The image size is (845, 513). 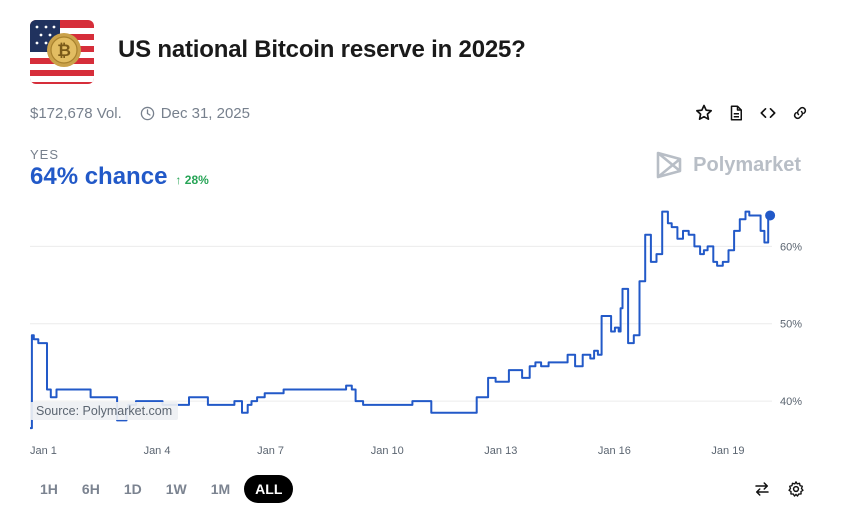 I want to click on end-date-text: Dec 31, 2025, so click(x=205, y=113).